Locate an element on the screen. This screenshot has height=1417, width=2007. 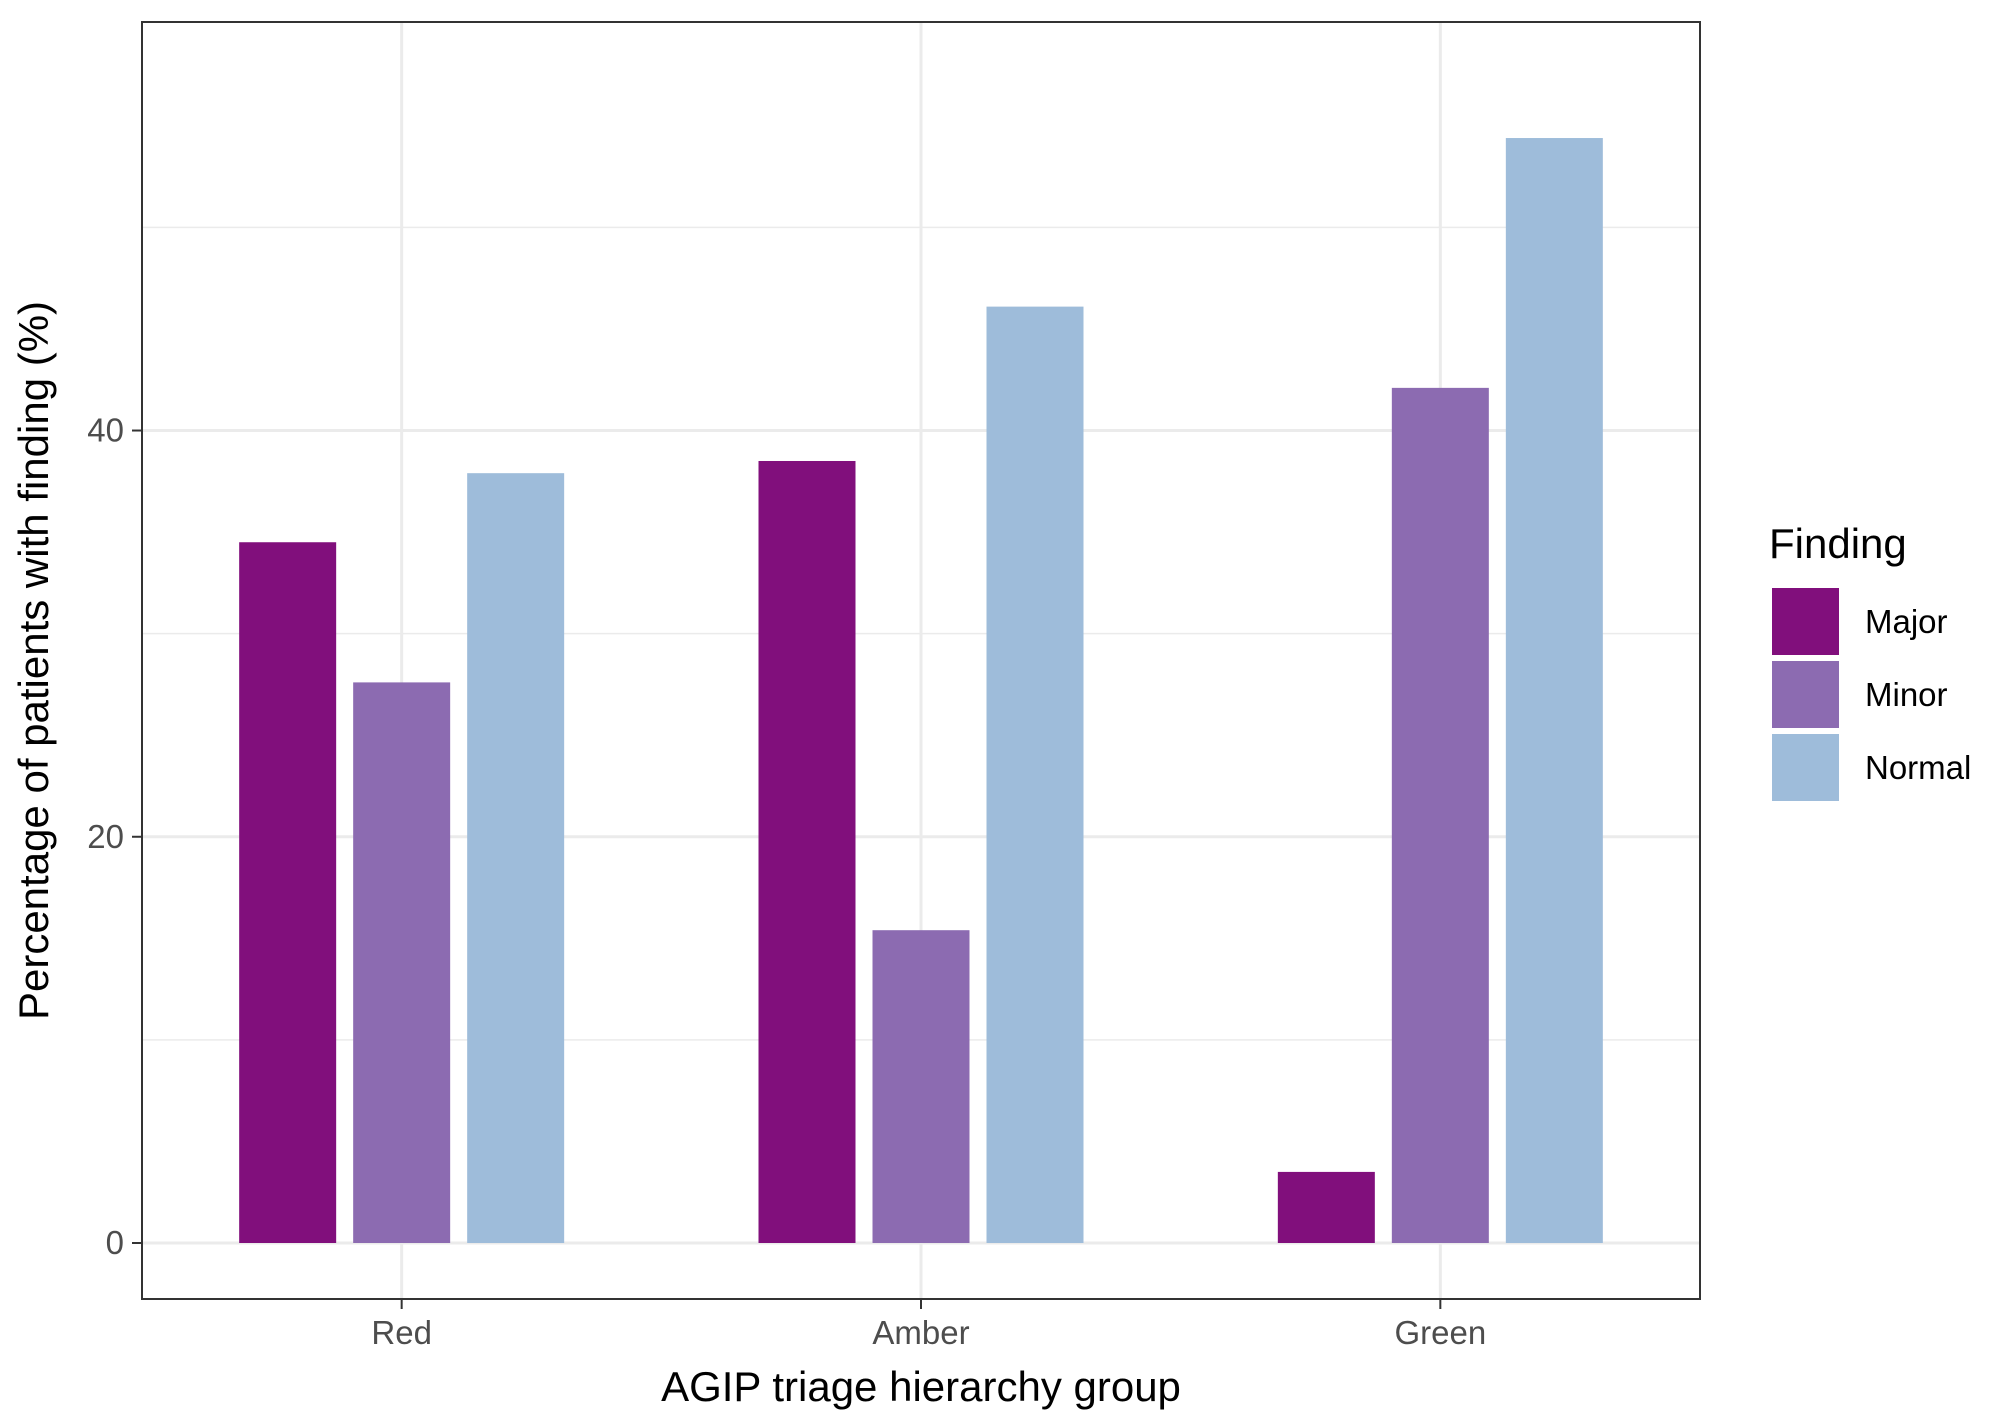
y-tick-label: 0 is located at coordinates (115, 1242).